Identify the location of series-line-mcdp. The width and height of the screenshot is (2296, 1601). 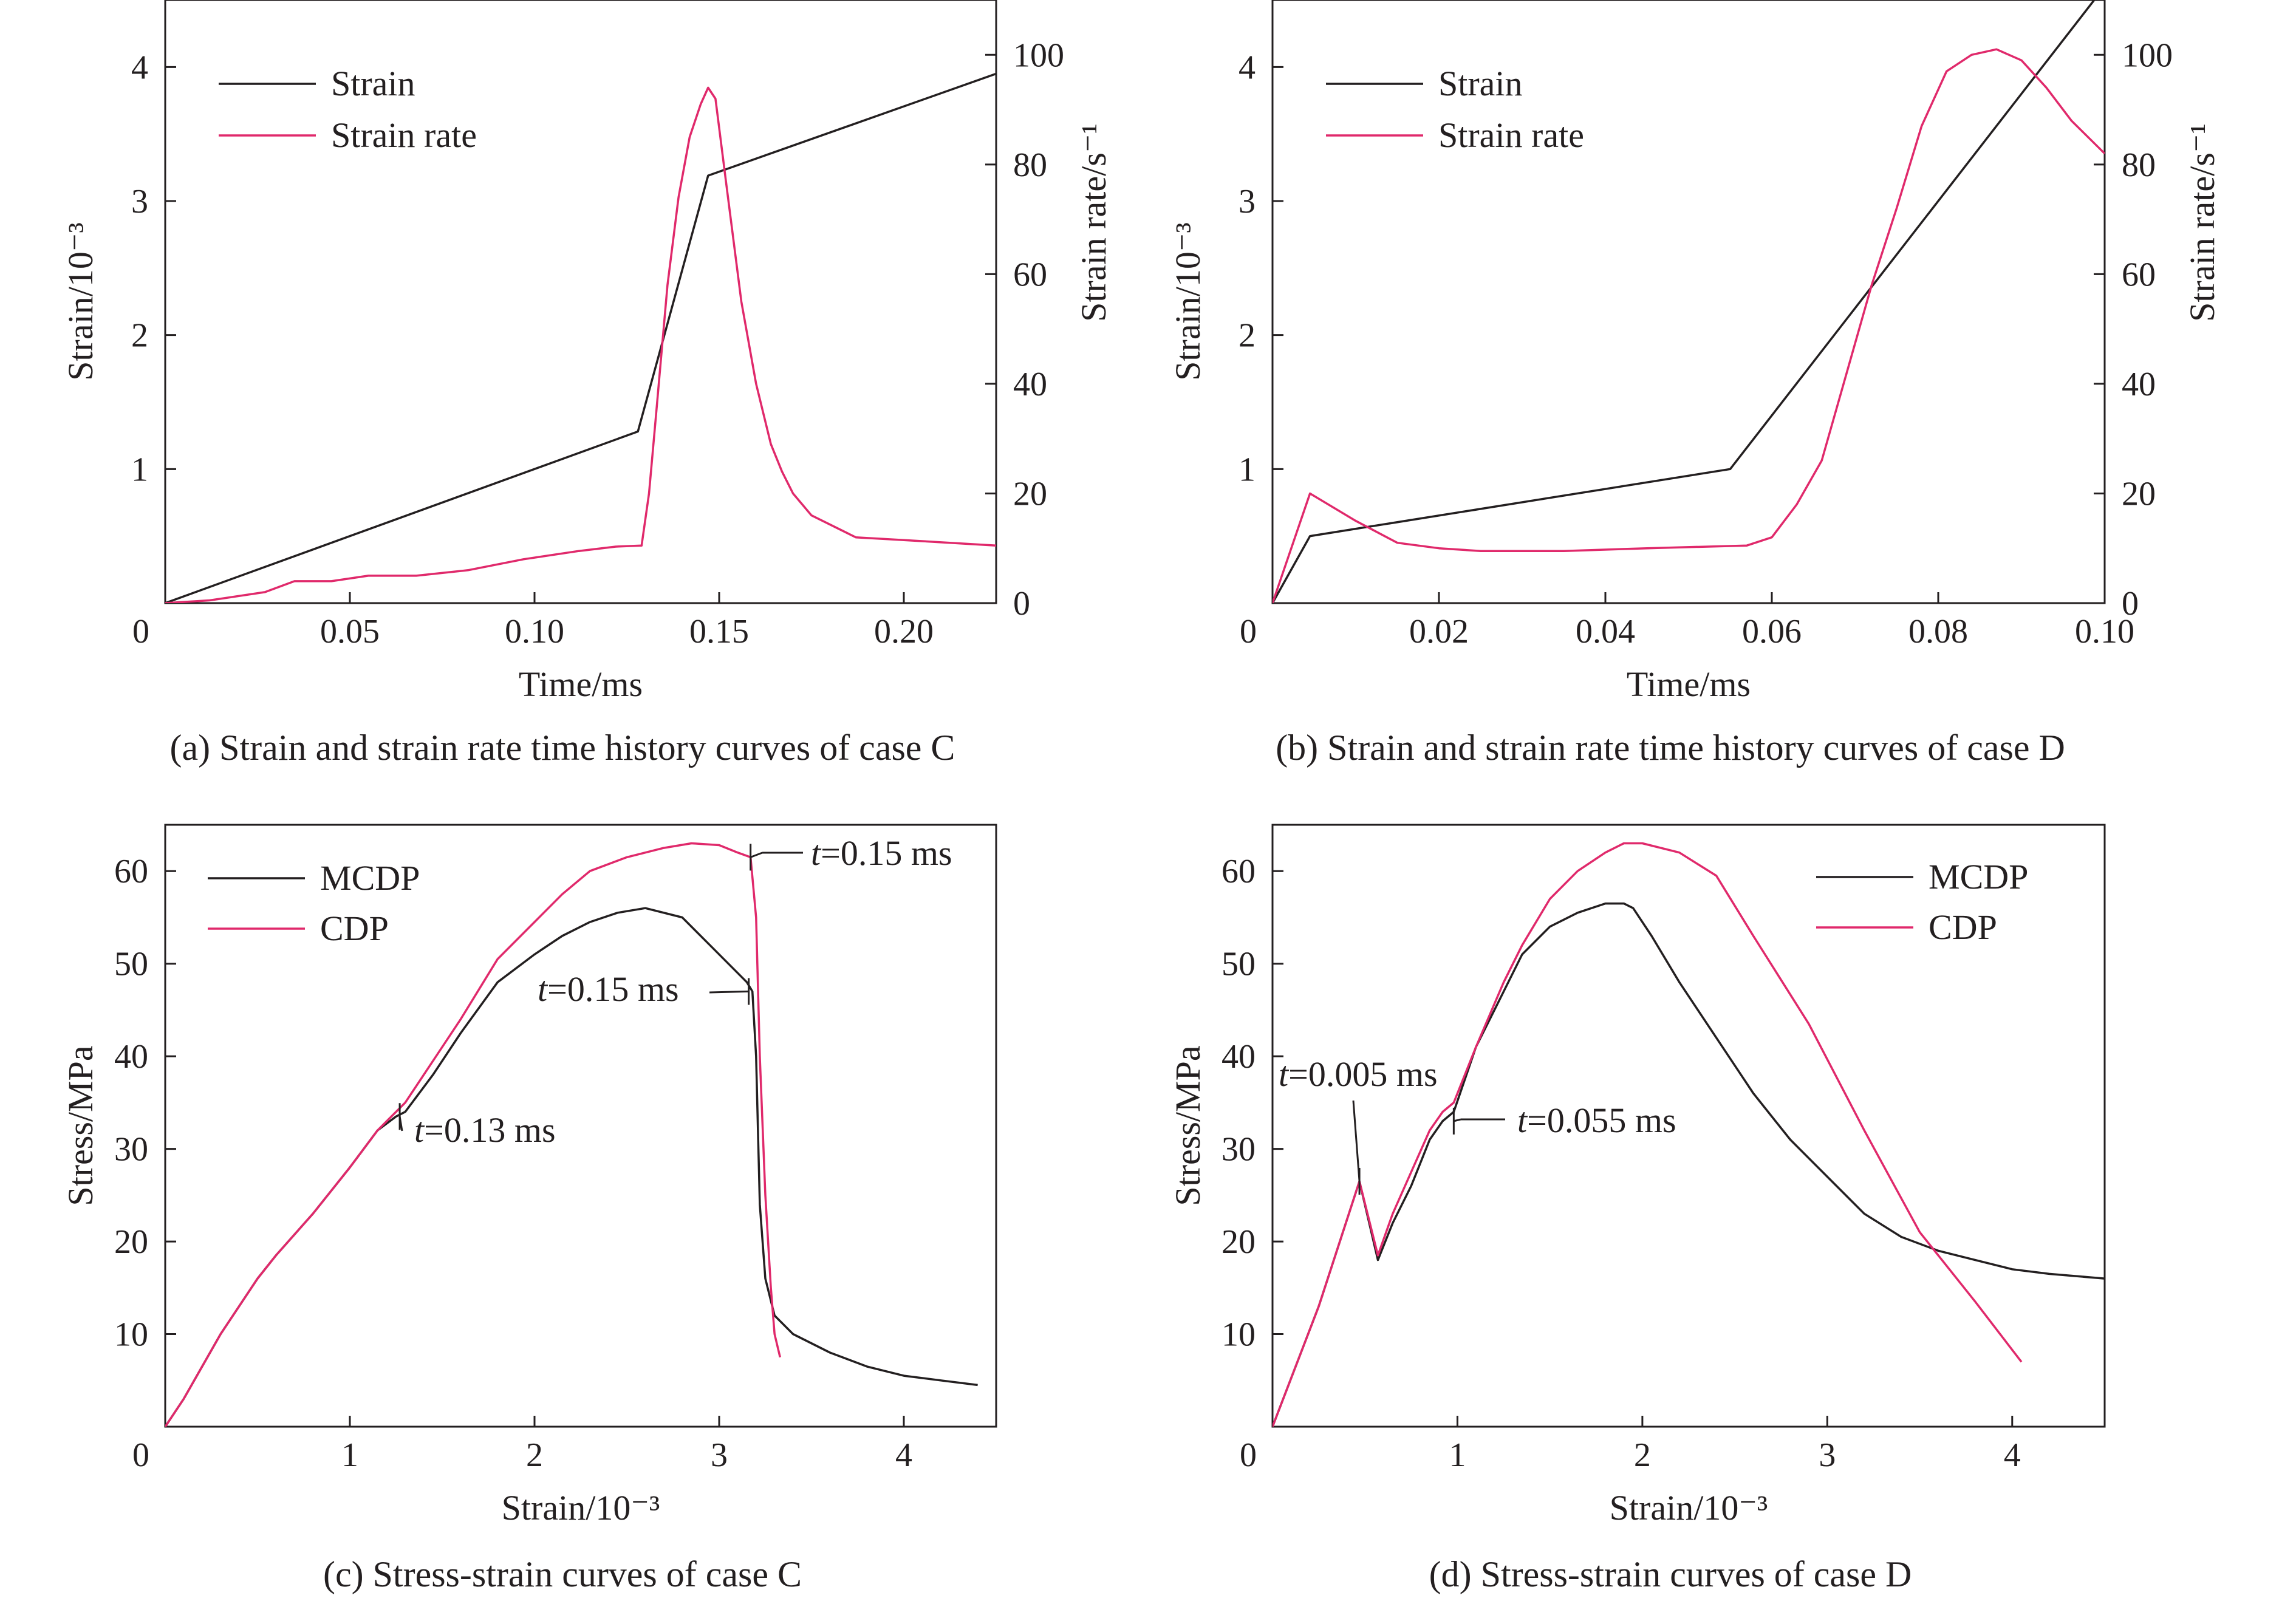
(1689, 1164).